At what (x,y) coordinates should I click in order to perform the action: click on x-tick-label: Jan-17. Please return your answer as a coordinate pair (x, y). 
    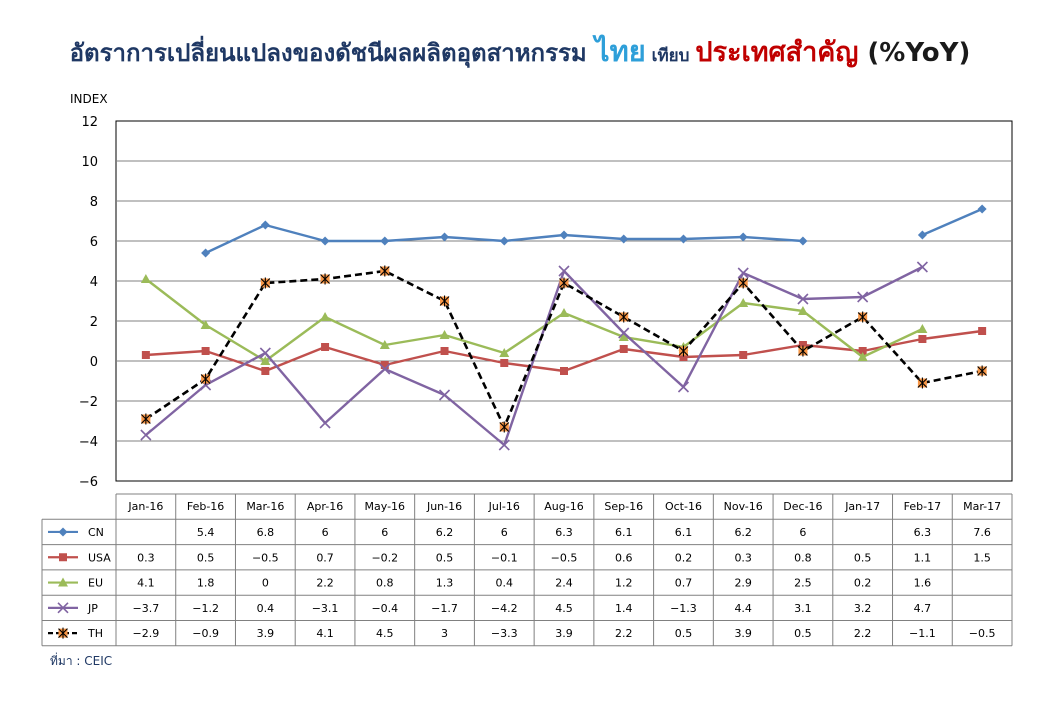
    Looking at the image, I should click on (862, 506).